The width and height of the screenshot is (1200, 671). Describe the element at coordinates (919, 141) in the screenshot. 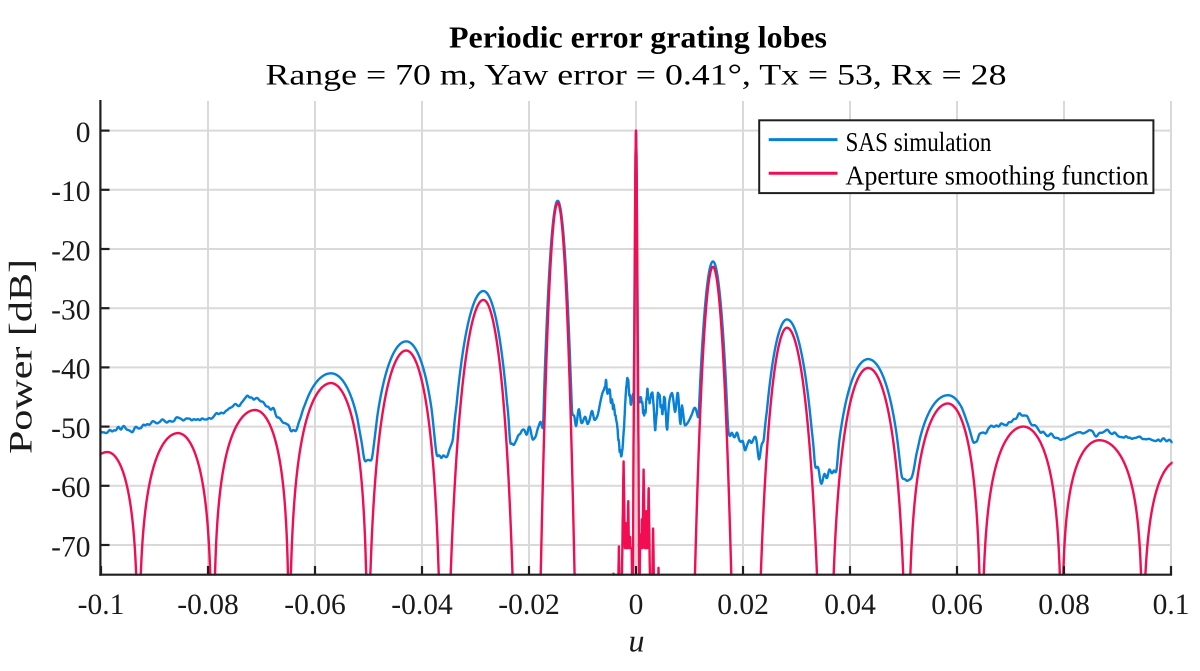

I see `svg-text: SAS simulation` at that location.